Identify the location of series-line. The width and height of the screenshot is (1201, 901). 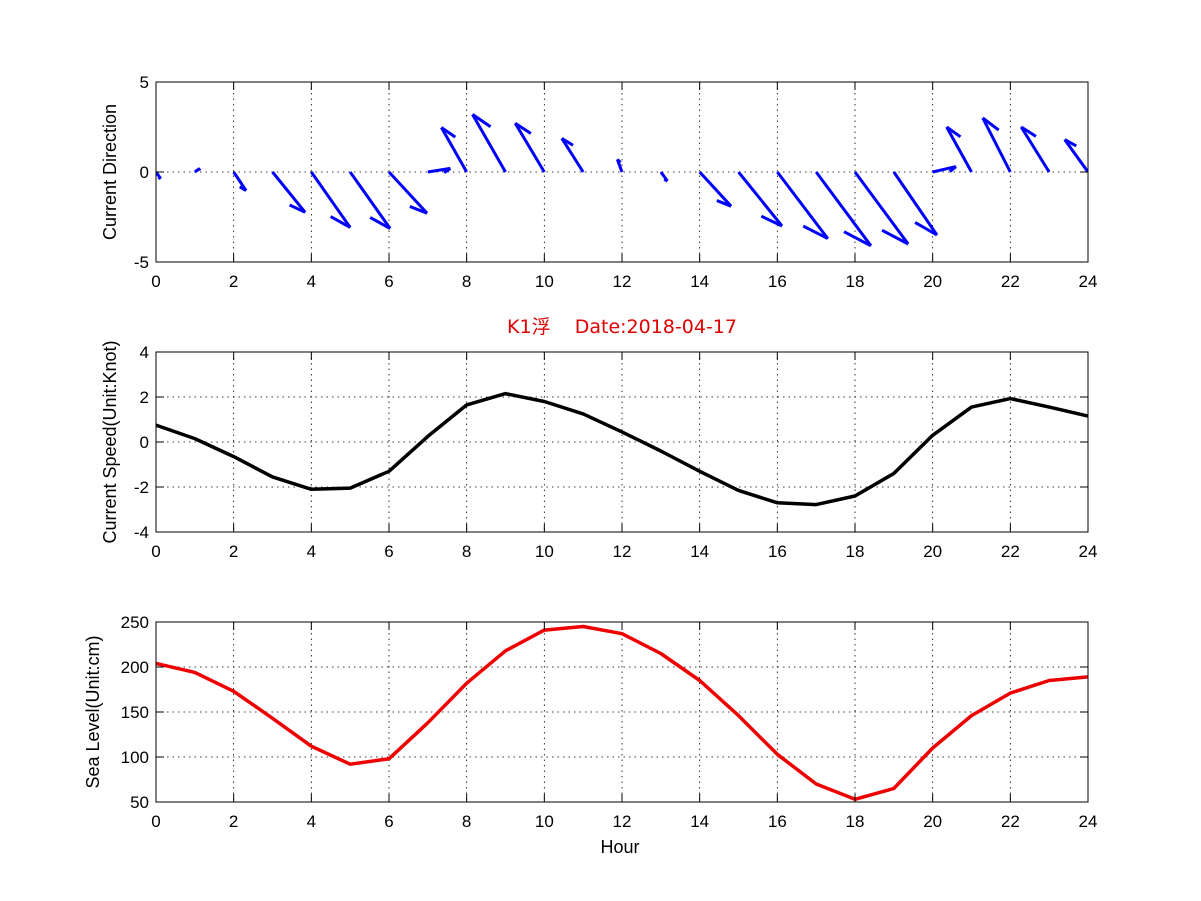
(622, 449).